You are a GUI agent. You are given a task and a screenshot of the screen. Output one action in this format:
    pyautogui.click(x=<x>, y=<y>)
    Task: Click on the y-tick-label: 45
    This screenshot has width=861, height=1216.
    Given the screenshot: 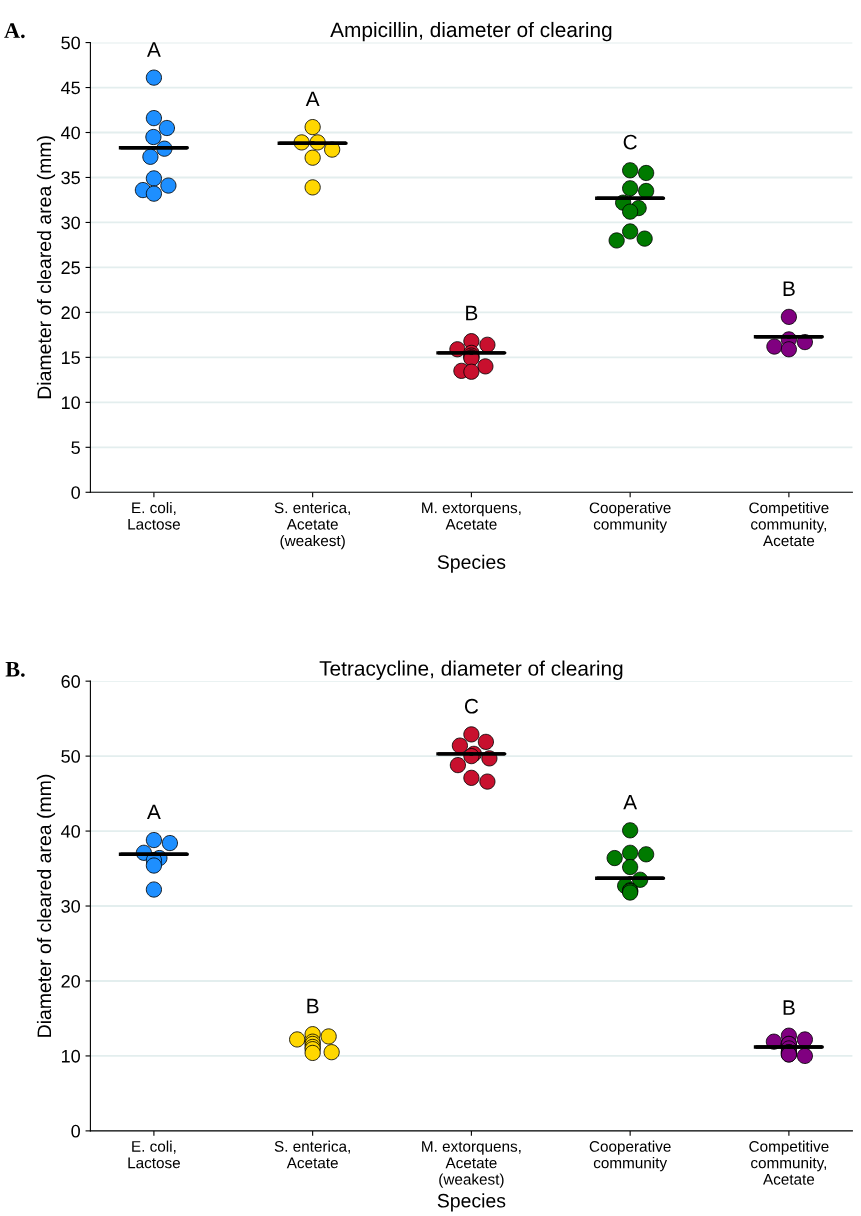 What is the action you would take?
    pyautogui.click(x=70, y=88)
    